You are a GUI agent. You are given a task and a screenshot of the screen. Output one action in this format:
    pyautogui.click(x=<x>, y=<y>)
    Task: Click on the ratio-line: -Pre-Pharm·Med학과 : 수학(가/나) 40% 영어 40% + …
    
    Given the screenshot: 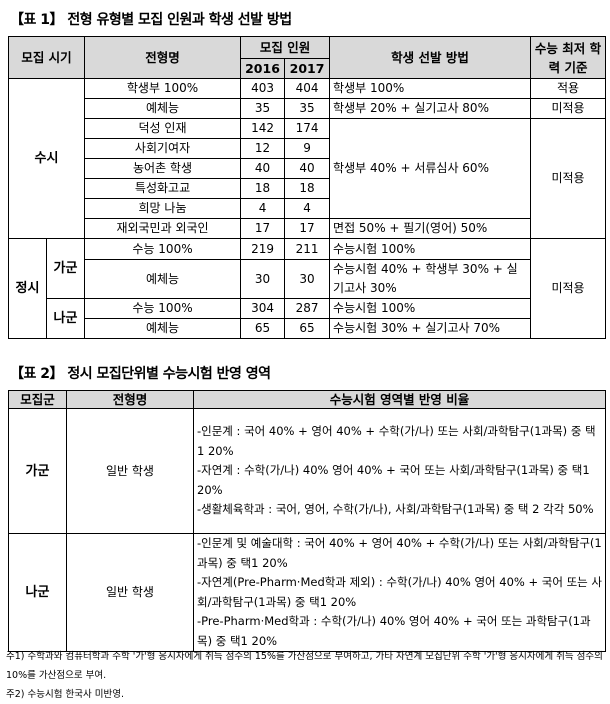 What is the action you would take?
    pyautogui.click(x=394, y=631)
    